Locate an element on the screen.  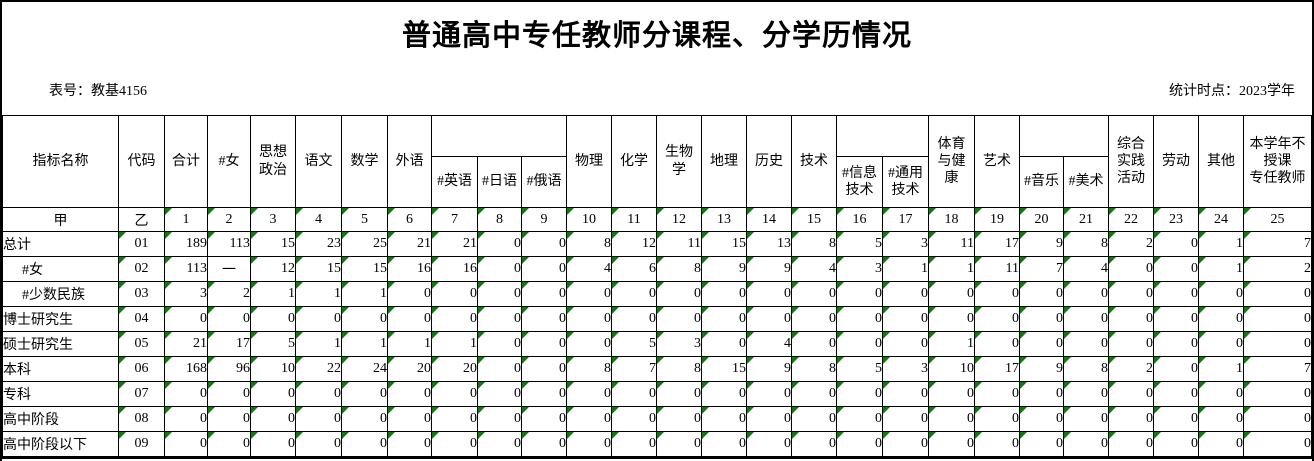
value-cell: 168 is located at coordinates (186, 369).